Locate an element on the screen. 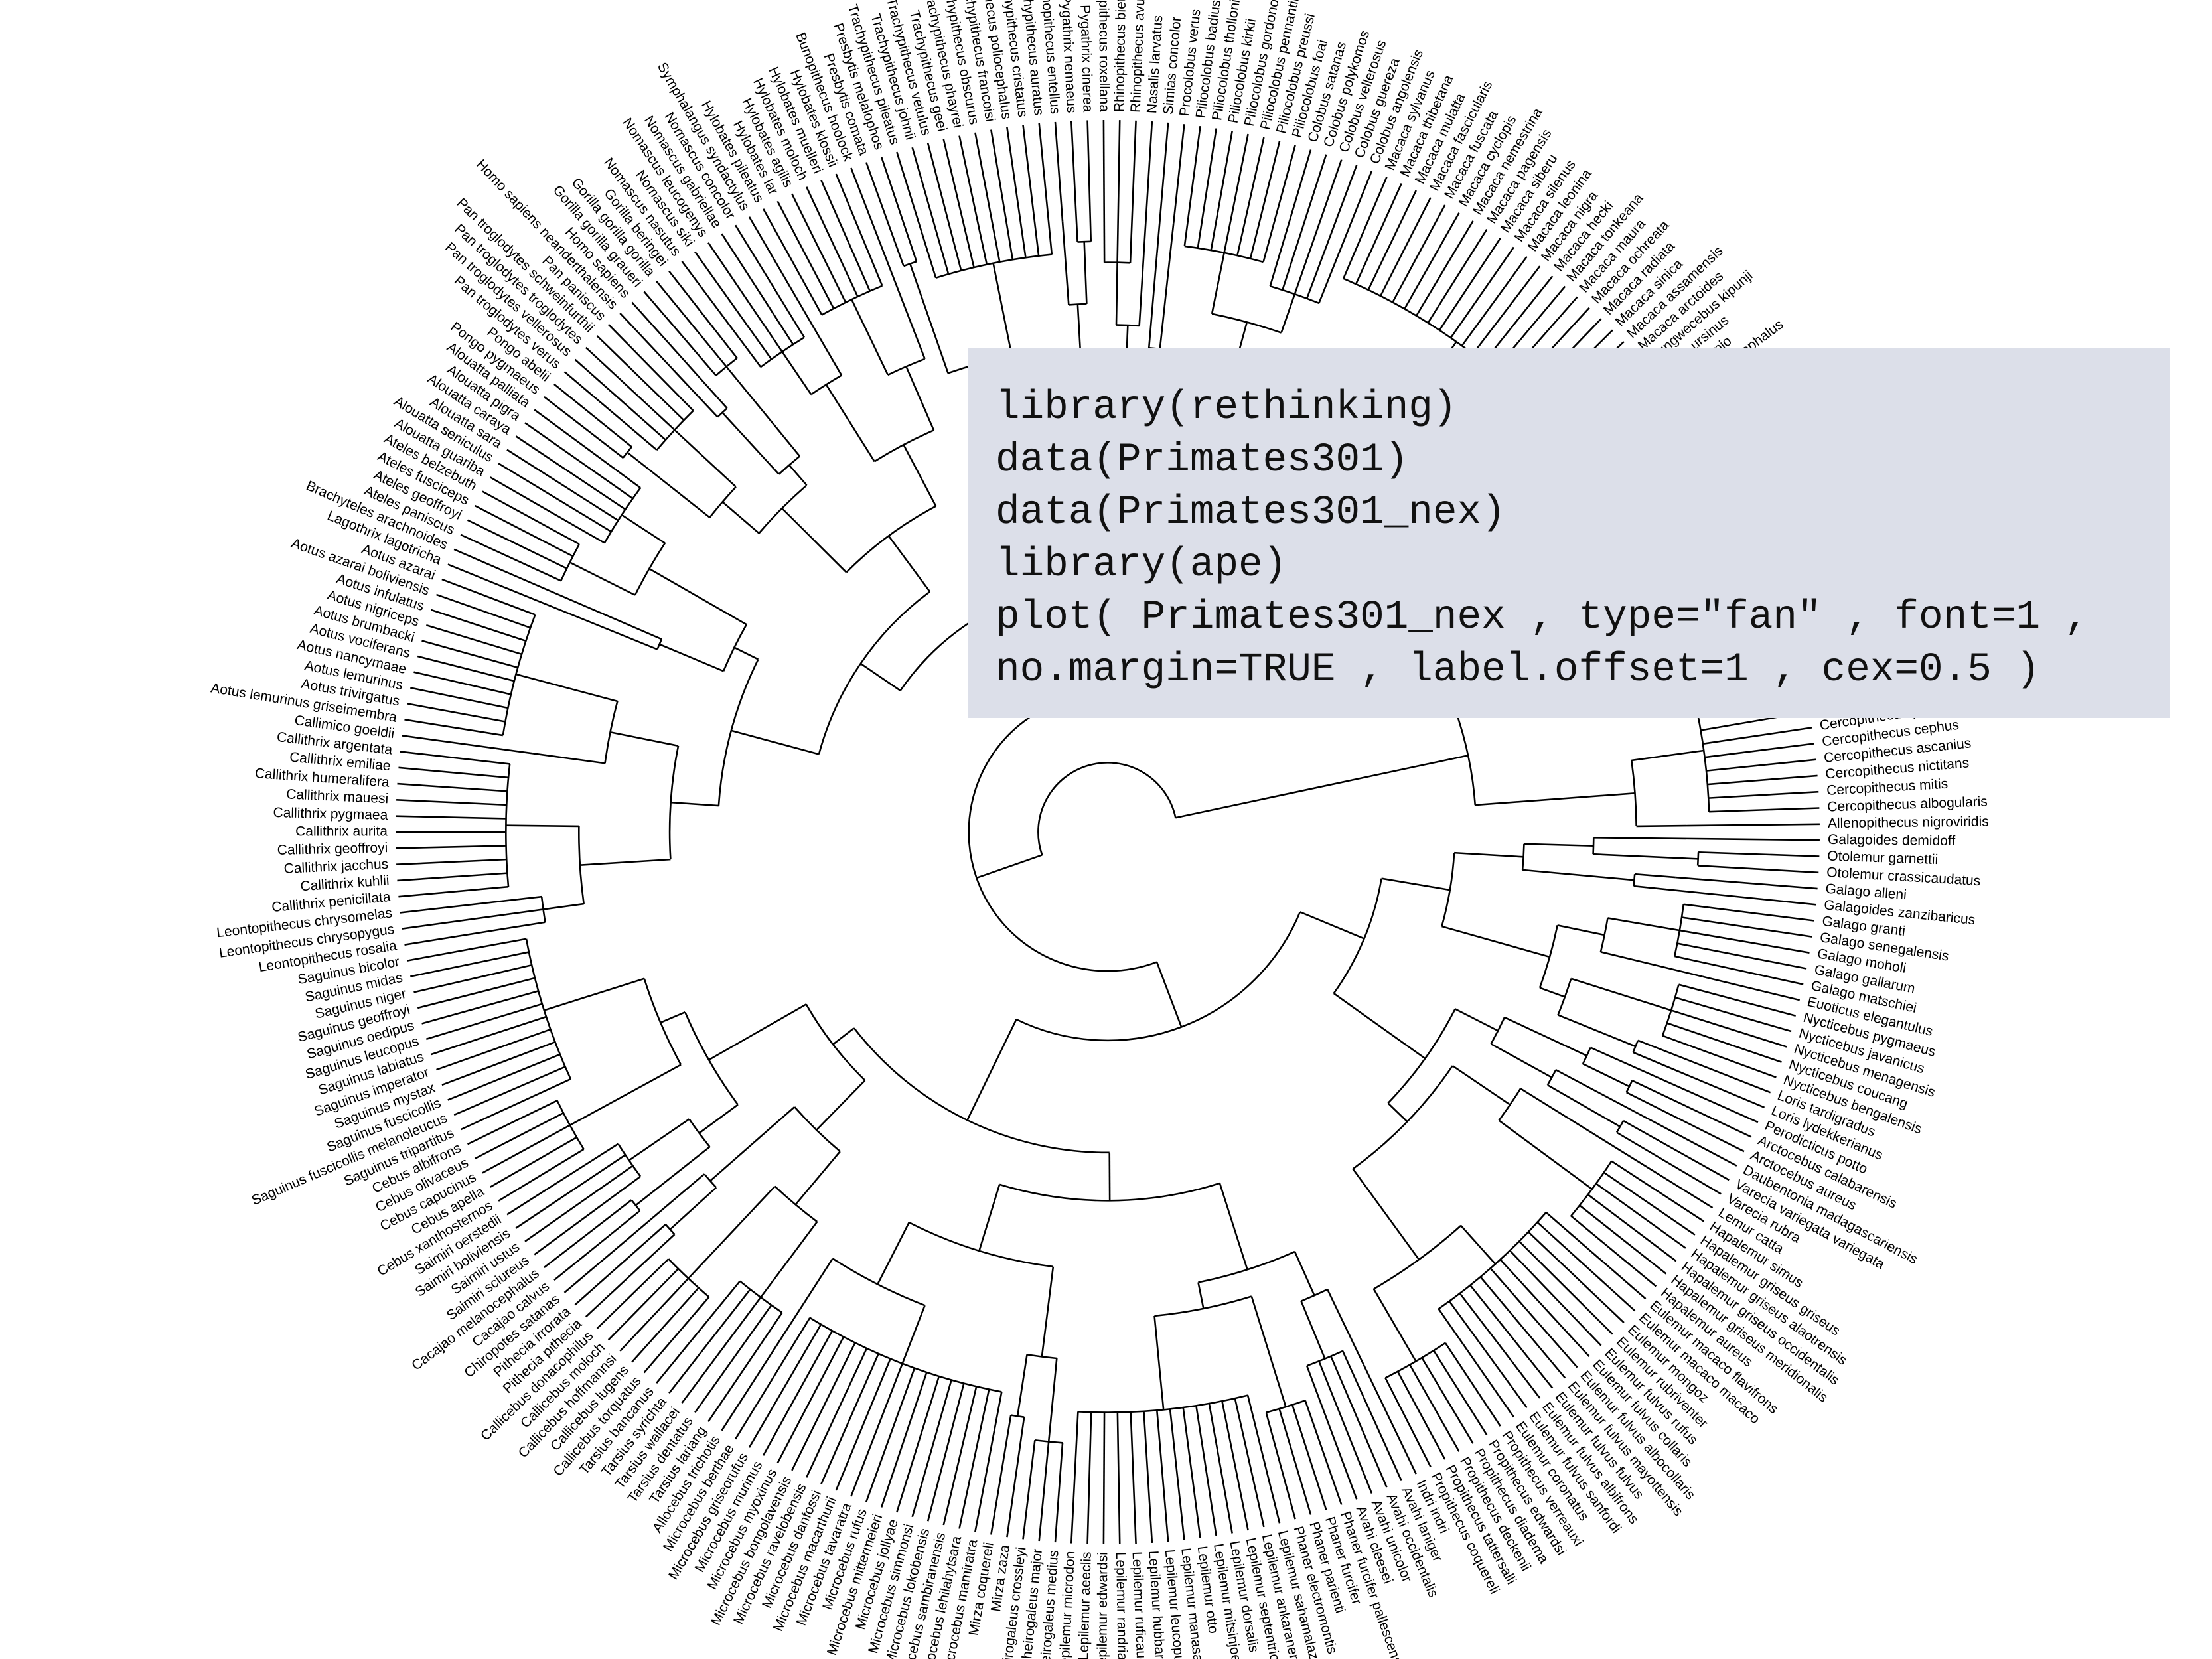 The image size is (2212, 1659). tip-label: Allenopithecus nigroviridis is located at coordinates (1909, 822).